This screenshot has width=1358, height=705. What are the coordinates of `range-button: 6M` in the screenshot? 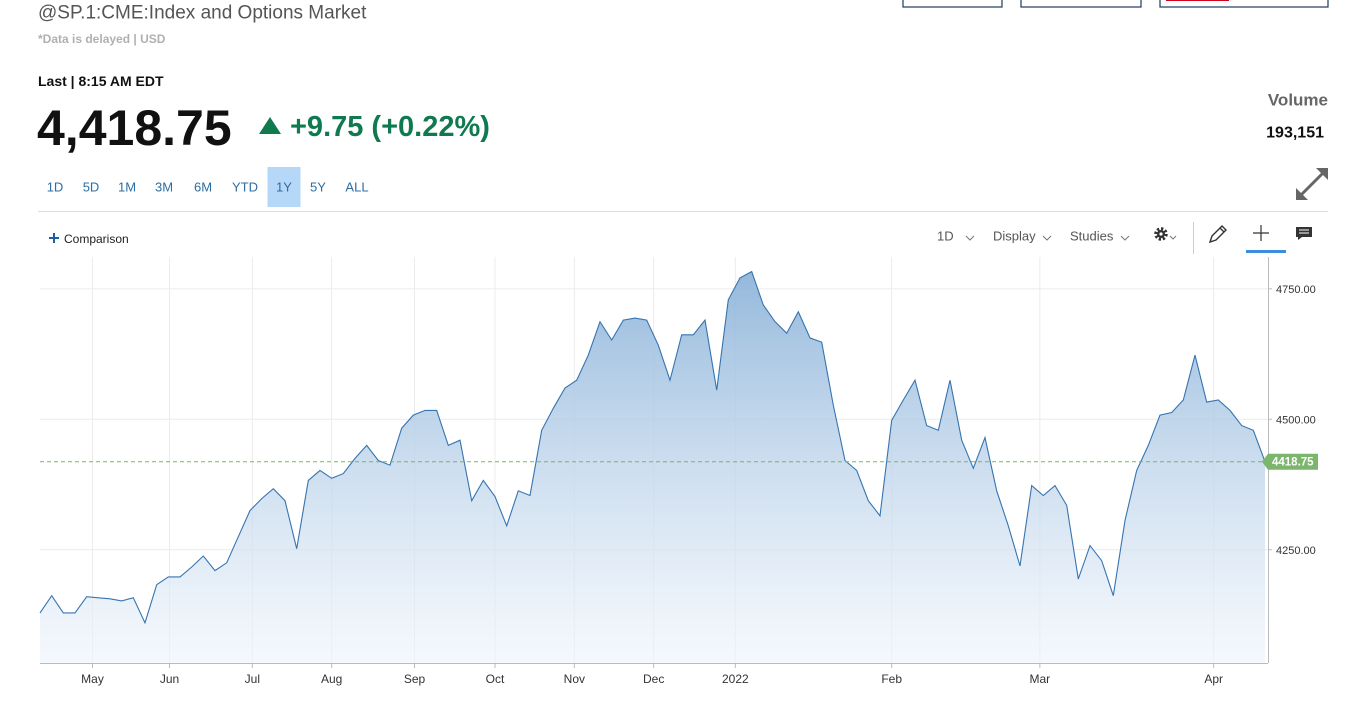 It's located at (203, 187).